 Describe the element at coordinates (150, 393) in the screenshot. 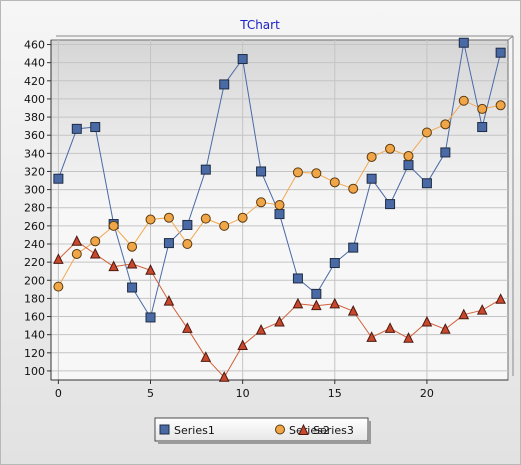

I see `x-tick-label: 5` at that location.